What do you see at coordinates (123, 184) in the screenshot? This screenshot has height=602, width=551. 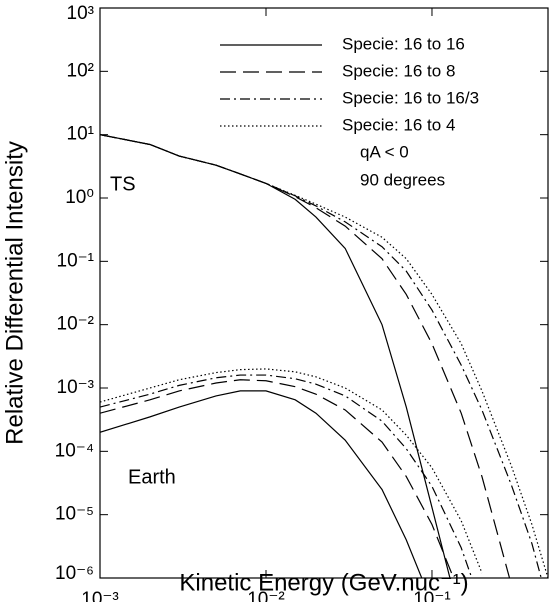 I see `group-label: TS` at bounding box center [123, 184].